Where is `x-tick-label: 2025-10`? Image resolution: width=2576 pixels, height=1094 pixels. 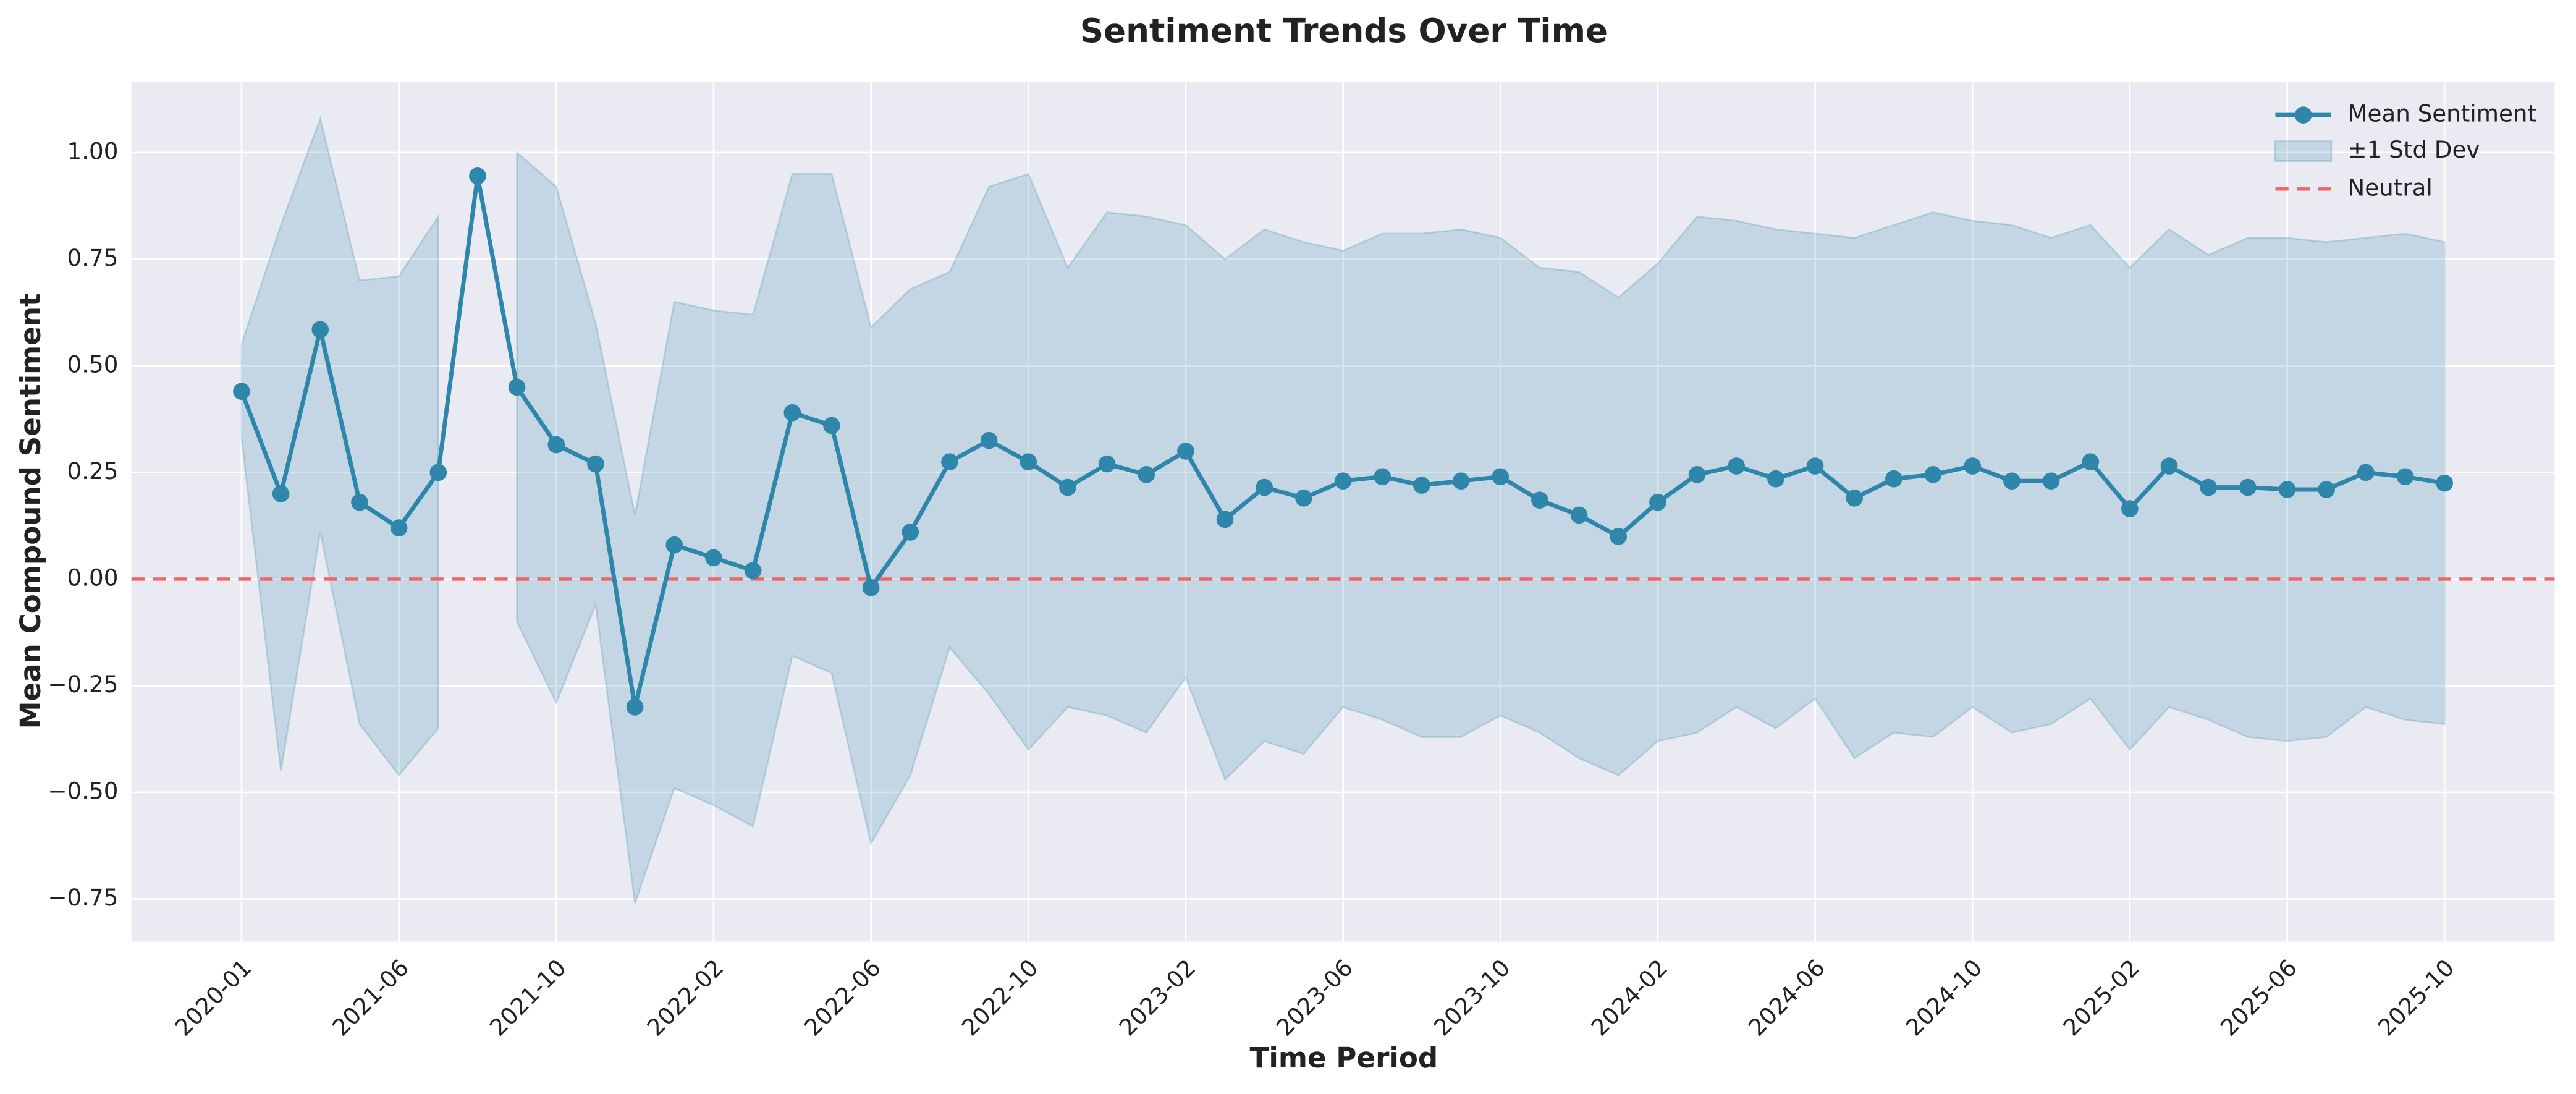 x-tick-label: 2025-10 is located at coordinates (2416, 997).